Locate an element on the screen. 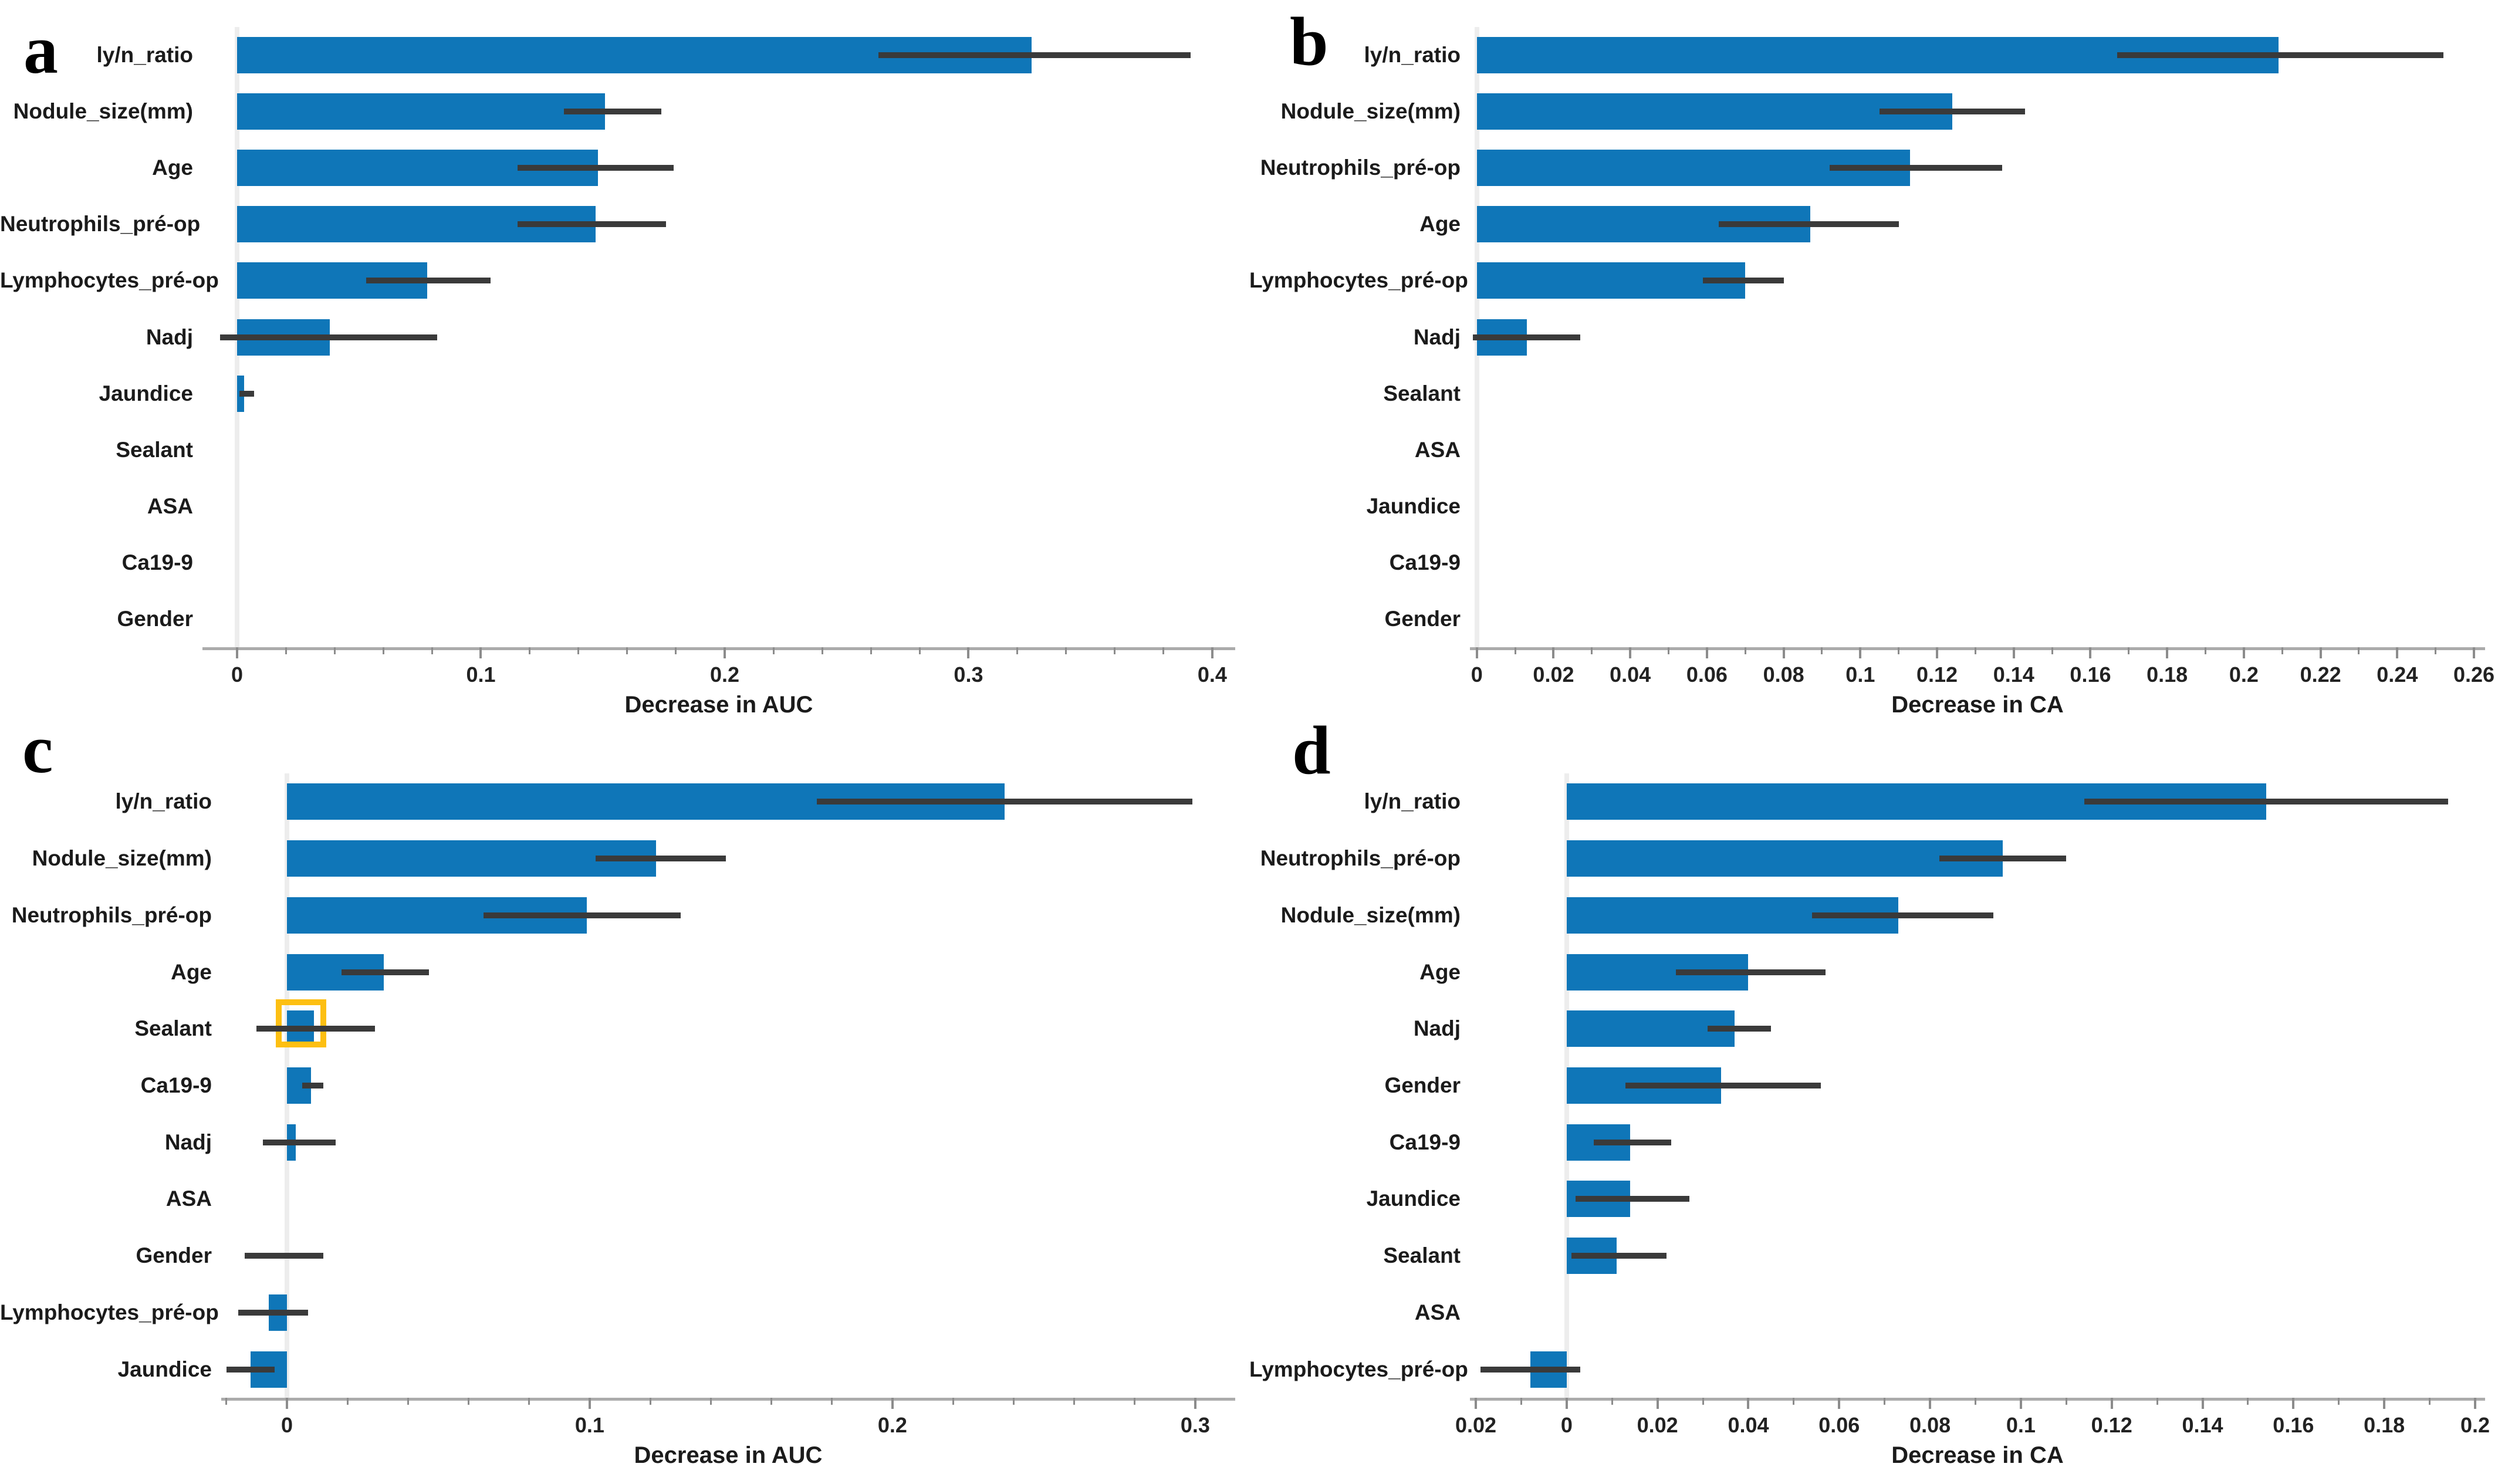 The width and height of the screenshot is (2498, 1484). row-label: ly/n_ratio is located at coordinates (1412, 801).